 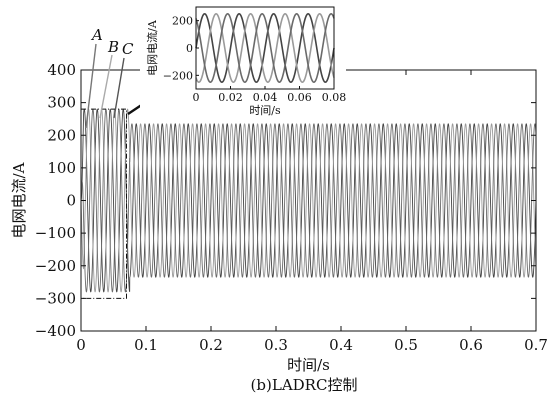 What do you see at coordinates (196, 97) in the screenshot?
I see `inset-x-tick-label: 0` at bounding box center [196, 97].